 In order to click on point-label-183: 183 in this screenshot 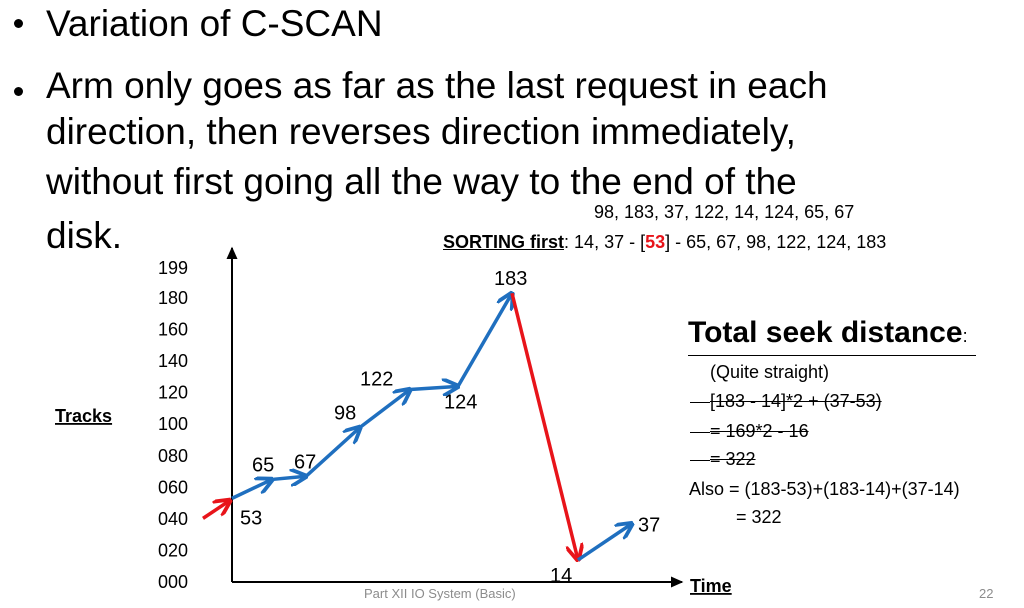, I will do `click(510, 279)`.